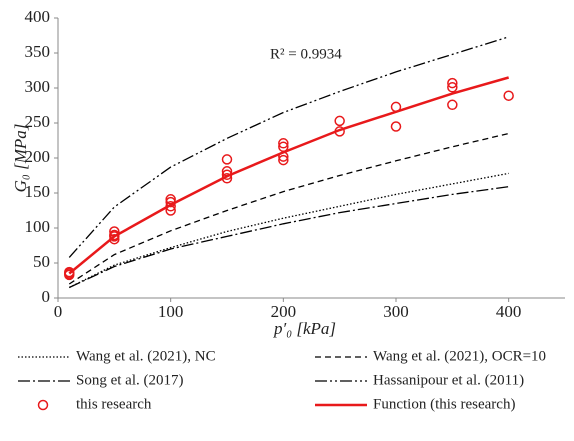 Image resolution: width=574 pixels, height=441 pixels. Describe the element at coordinates (284, 311) in the screenshot. I see `x-tick-label: 200` at that location.